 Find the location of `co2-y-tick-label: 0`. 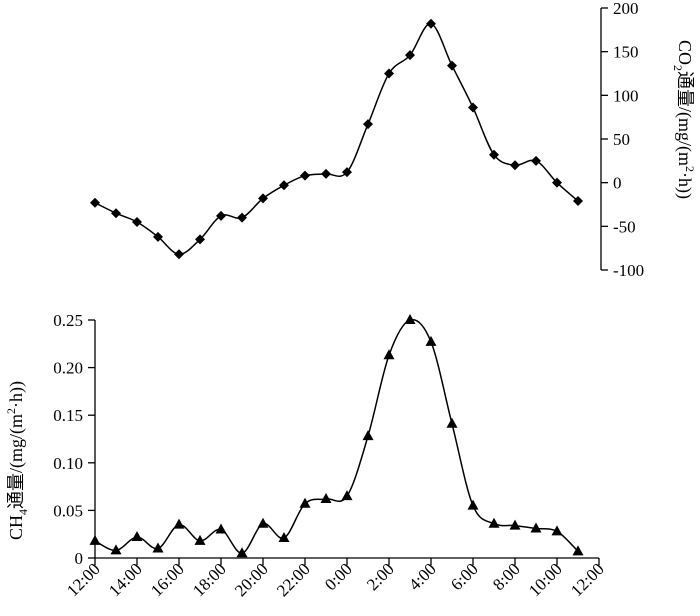

co2-y-tick-label: 0 is located at coordinates (617, 183).